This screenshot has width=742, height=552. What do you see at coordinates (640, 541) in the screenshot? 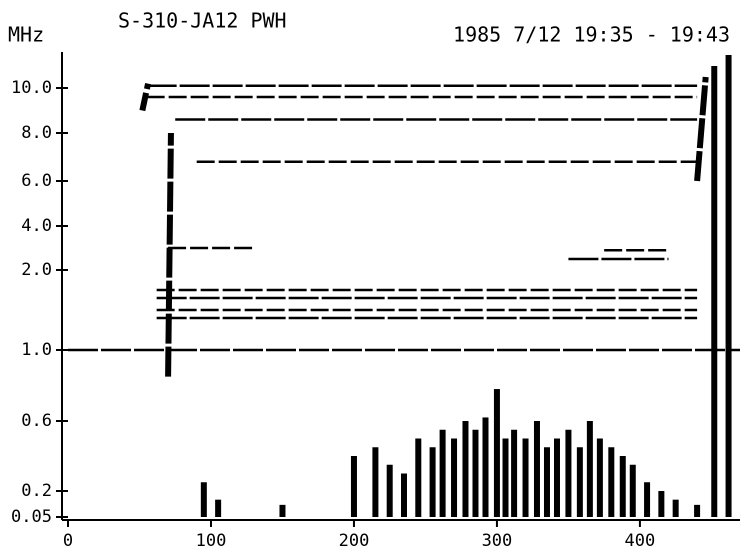
I see `x-tick-label: 400` at bounding box center [640, 541].